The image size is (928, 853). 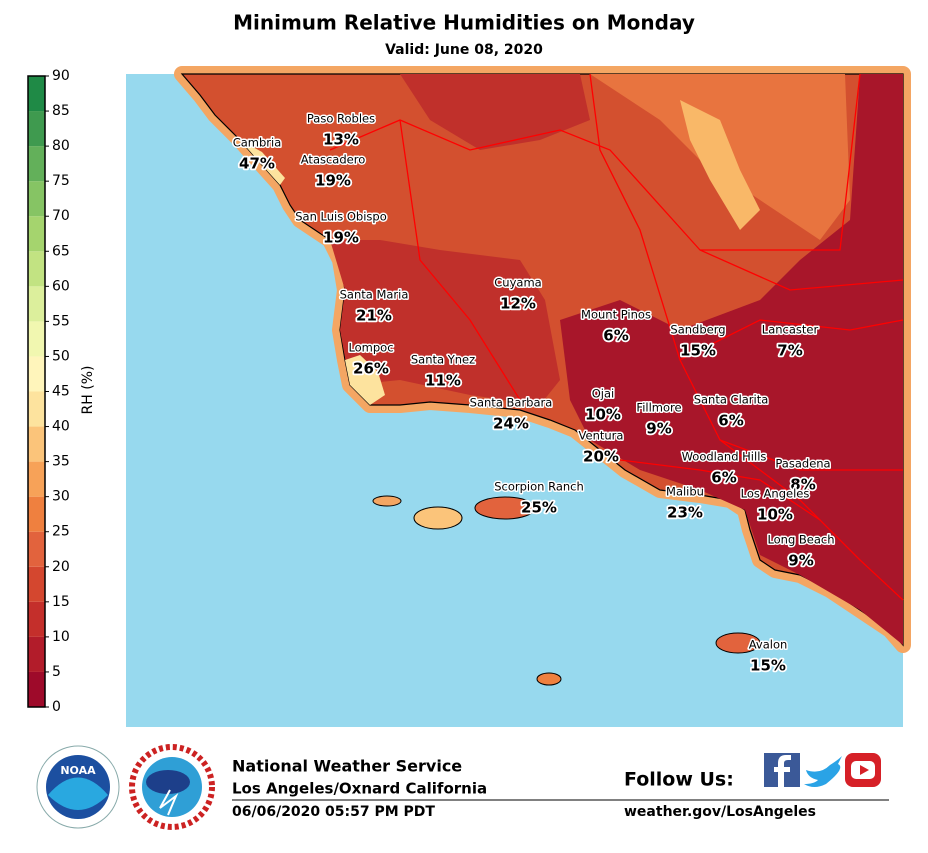 I want to click on colorbar-tick-label: 5, so click(x=56, y=672).